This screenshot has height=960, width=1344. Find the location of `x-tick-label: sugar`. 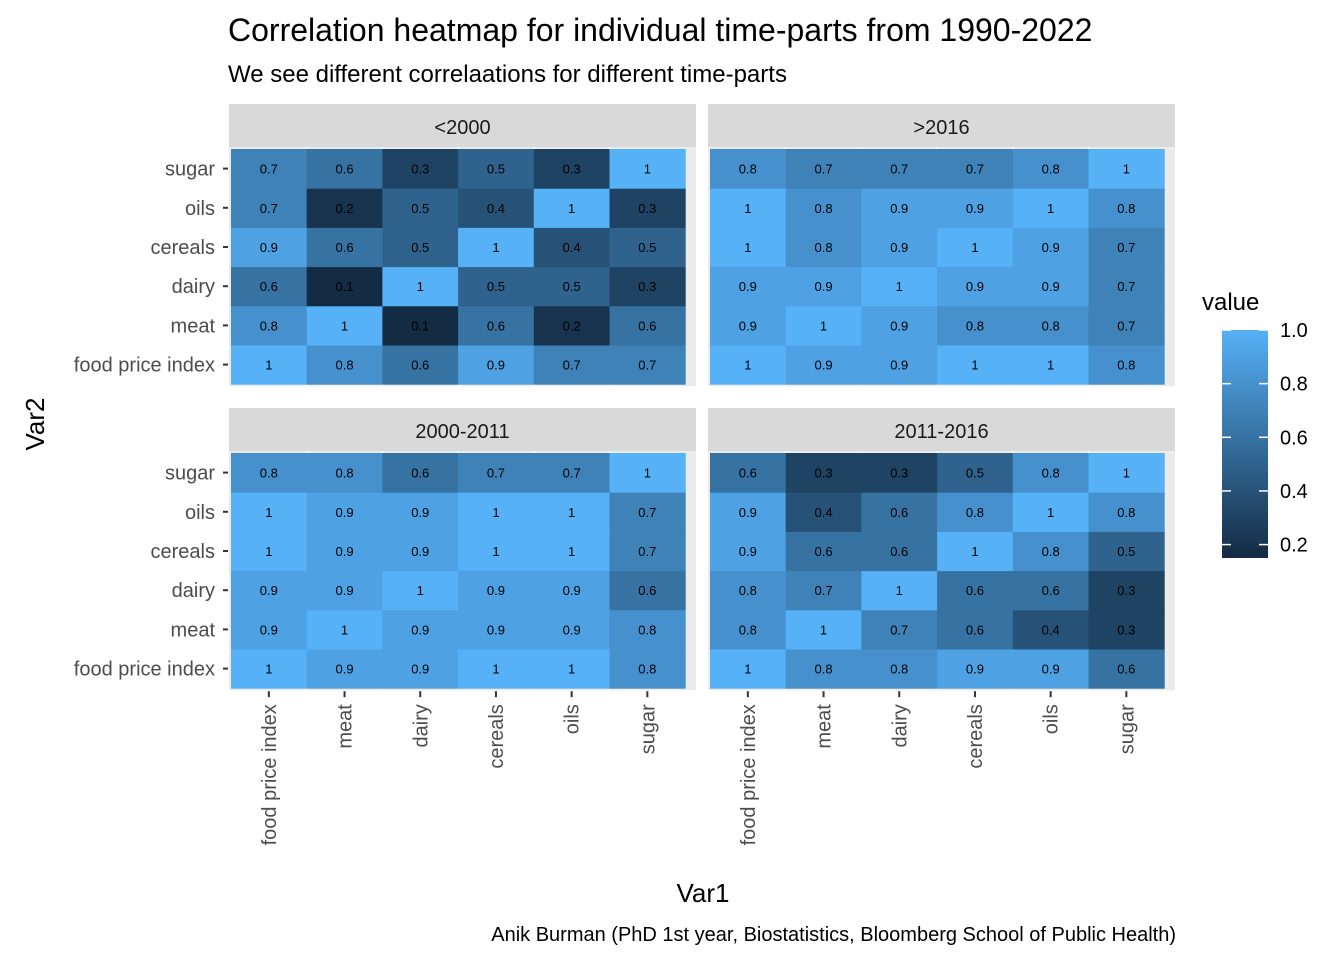

x-tick-label: sugar is located at coordinates (1127, 729).